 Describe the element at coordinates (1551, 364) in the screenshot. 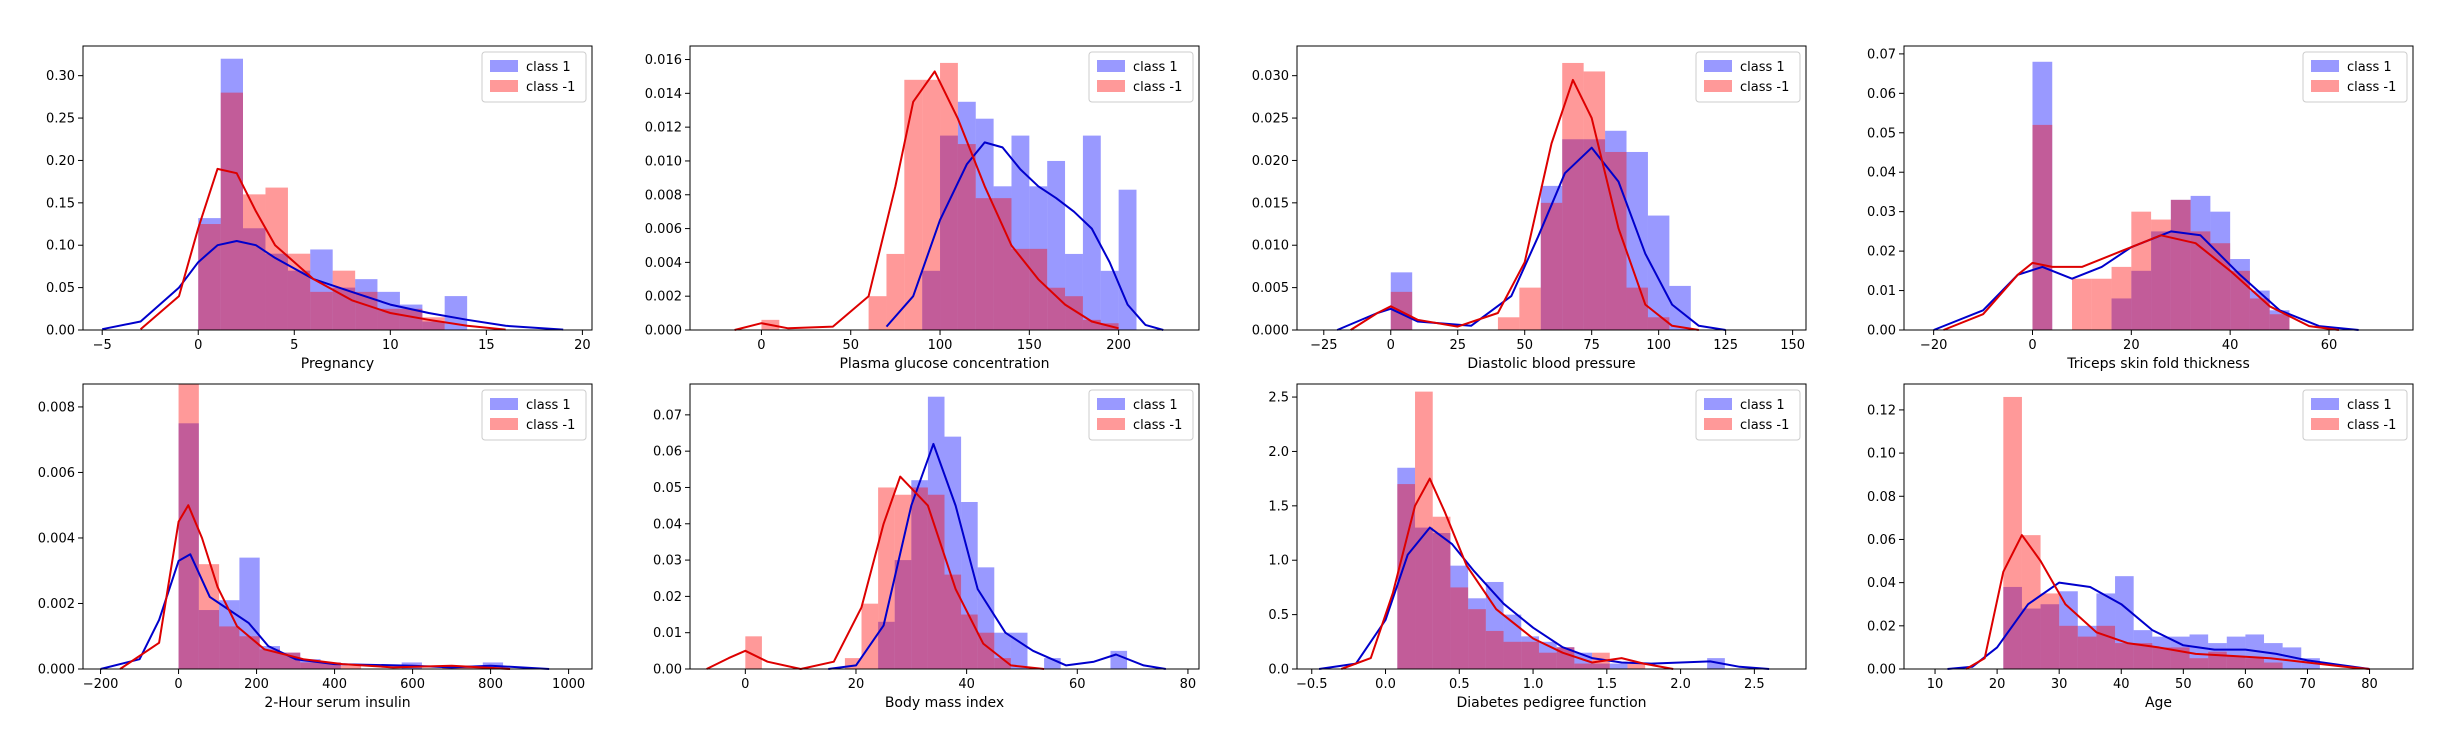

I see `x-axis-label: Diastolic blood pressure` at that location.